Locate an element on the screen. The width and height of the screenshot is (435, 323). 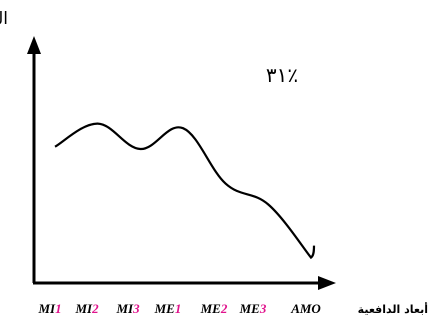
x-tick-label: ME3 is located at coordinates (253, 308).